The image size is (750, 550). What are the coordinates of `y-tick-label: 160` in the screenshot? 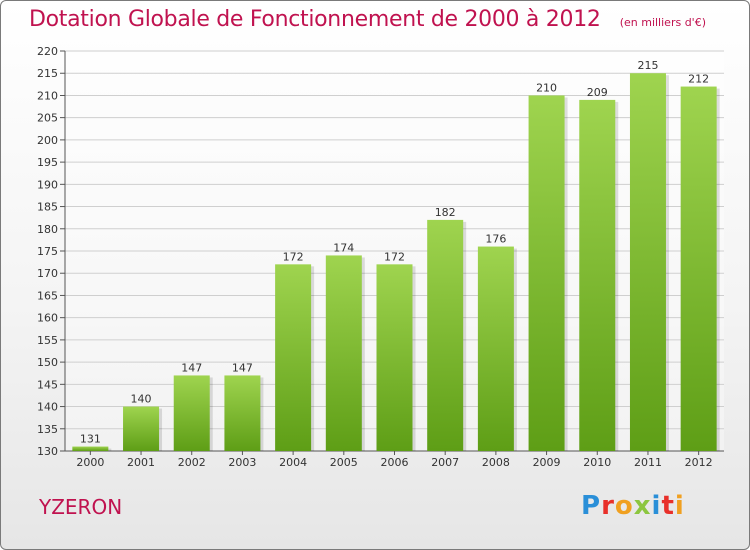 It's located at (47, 318).